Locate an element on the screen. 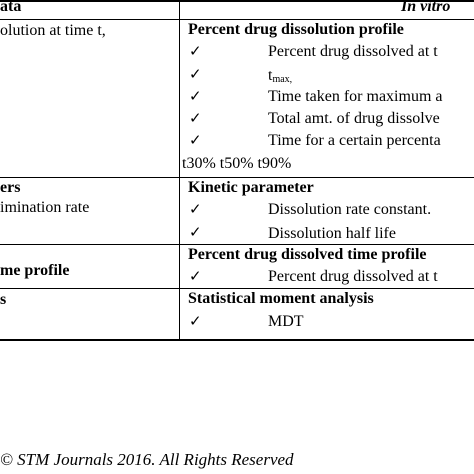 Image resolution: width=474 pixels, height=474 pixels. row1-tail: t30% t50% t90% is located at coordinates (237, 163).